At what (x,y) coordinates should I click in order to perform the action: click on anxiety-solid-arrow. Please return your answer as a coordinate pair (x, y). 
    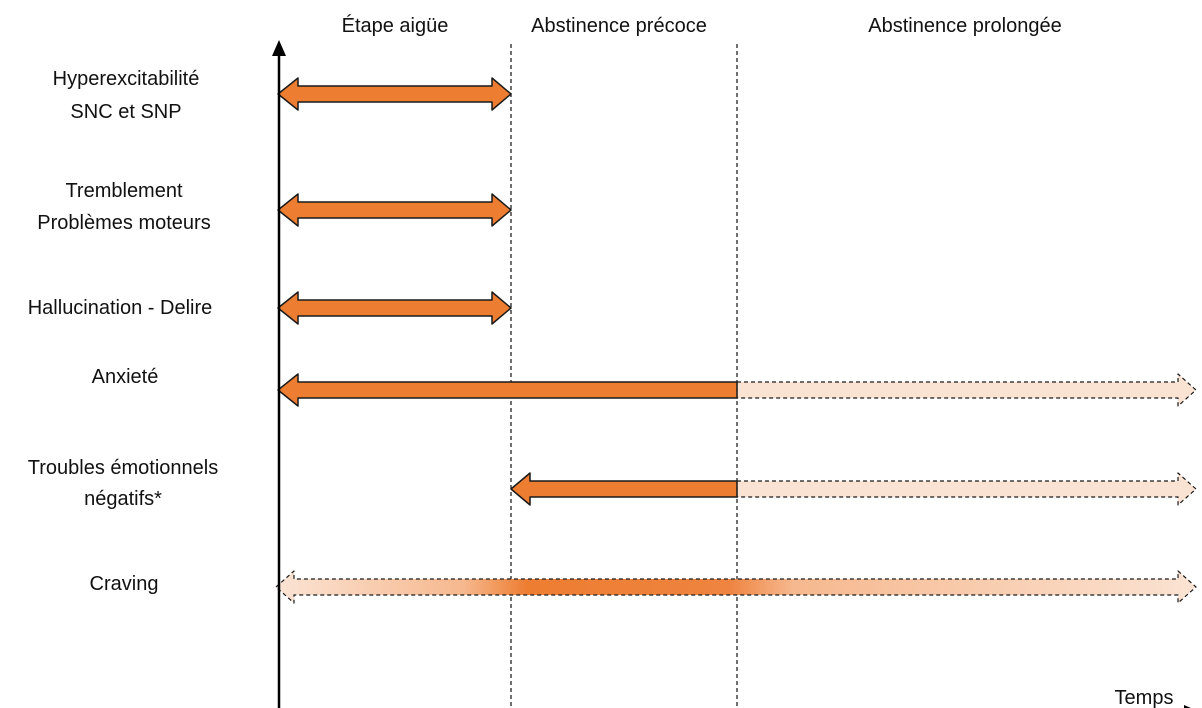
    Looking at the image, I should click on (507, 390).